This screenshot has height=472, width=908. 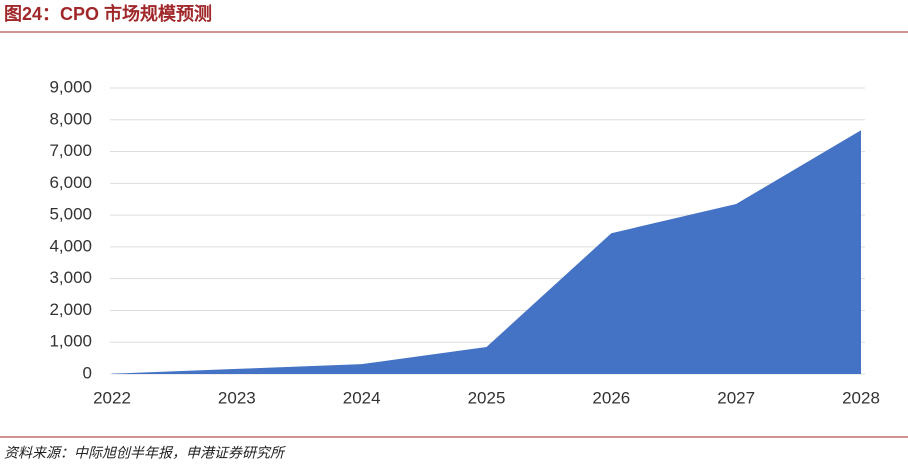 What do you see at coordinates (487, 397) in the screenshot?
I see `x-tick-label: 2025` at bounding box center [487, 397].